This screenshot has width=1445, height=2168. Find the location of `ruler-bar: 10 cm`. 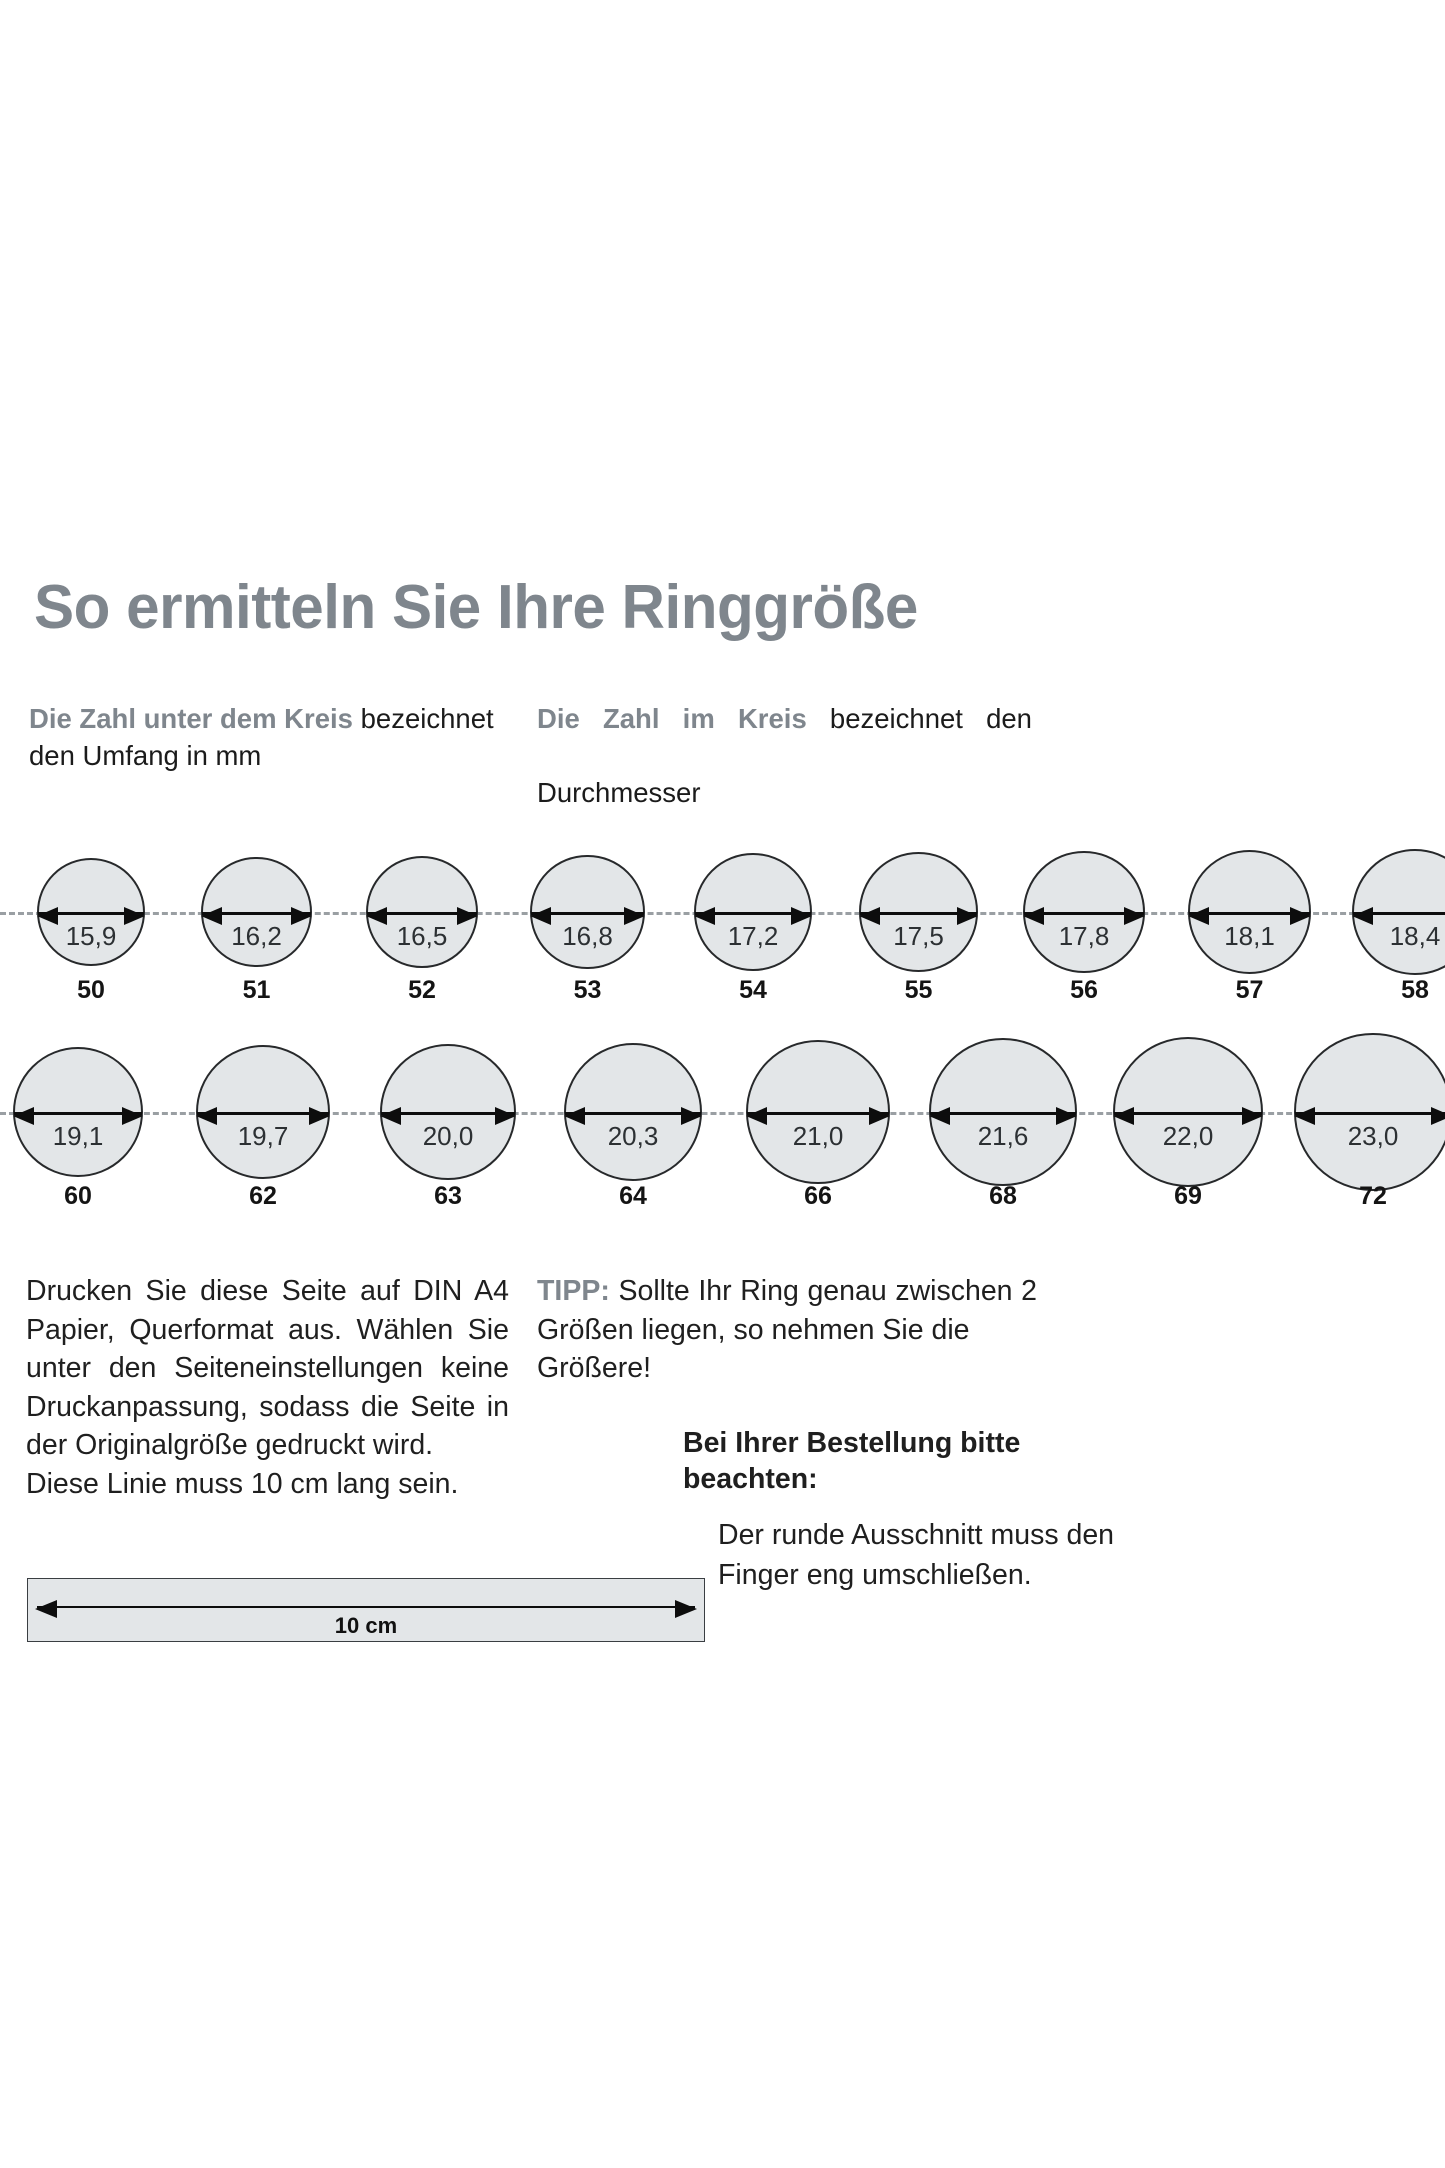

ruler-bar: 10 cm is located at coordinates (366, 1610).